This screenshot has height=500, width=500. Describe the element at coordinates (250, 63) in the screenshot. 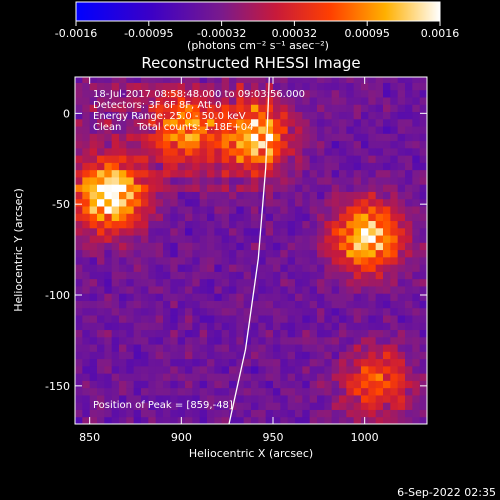

I see `chart-title: Reconstructed RHESSI Image` at that location.